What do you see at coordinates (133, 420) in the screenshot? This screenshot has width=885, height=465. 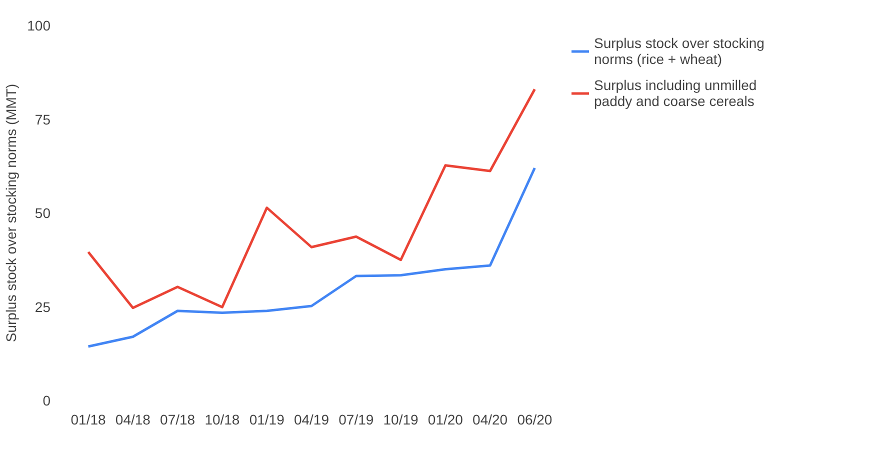 I see `x-tick-label: 04/18` at bounding box center [133, 420].